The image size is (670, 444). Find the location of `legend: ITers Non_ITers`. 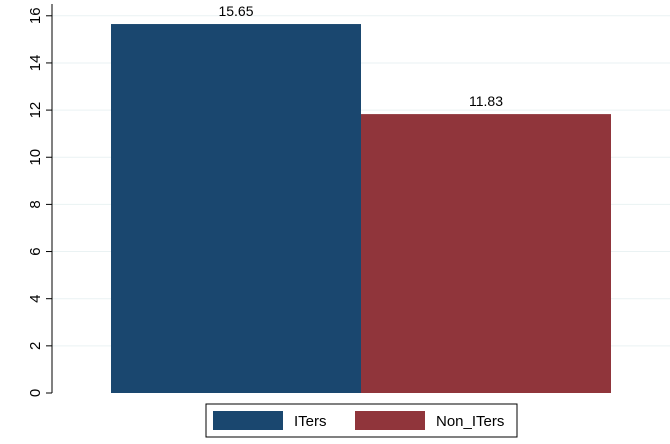

legend: ITers Non_ITers is located at coordinates (361, 420).